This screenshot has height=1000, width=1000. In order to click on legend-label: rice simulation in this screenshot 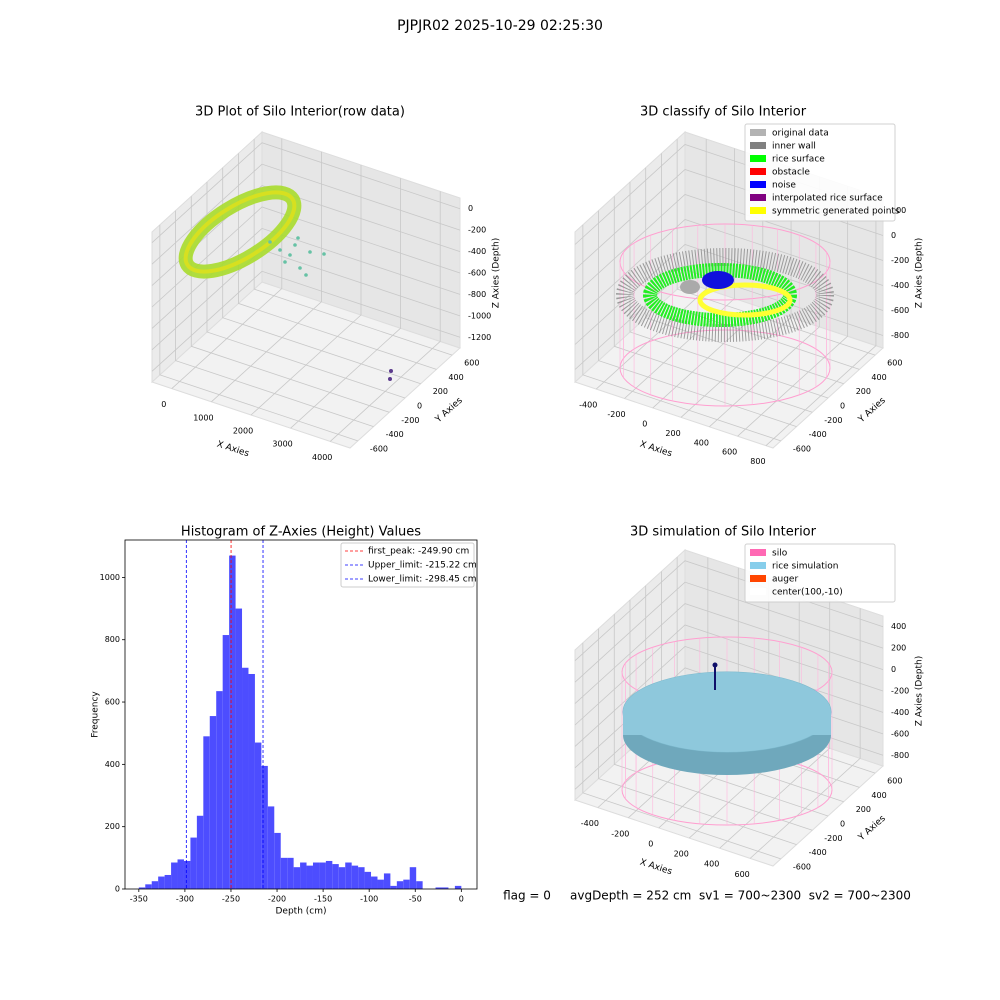, I will do `click(805, 567)`.